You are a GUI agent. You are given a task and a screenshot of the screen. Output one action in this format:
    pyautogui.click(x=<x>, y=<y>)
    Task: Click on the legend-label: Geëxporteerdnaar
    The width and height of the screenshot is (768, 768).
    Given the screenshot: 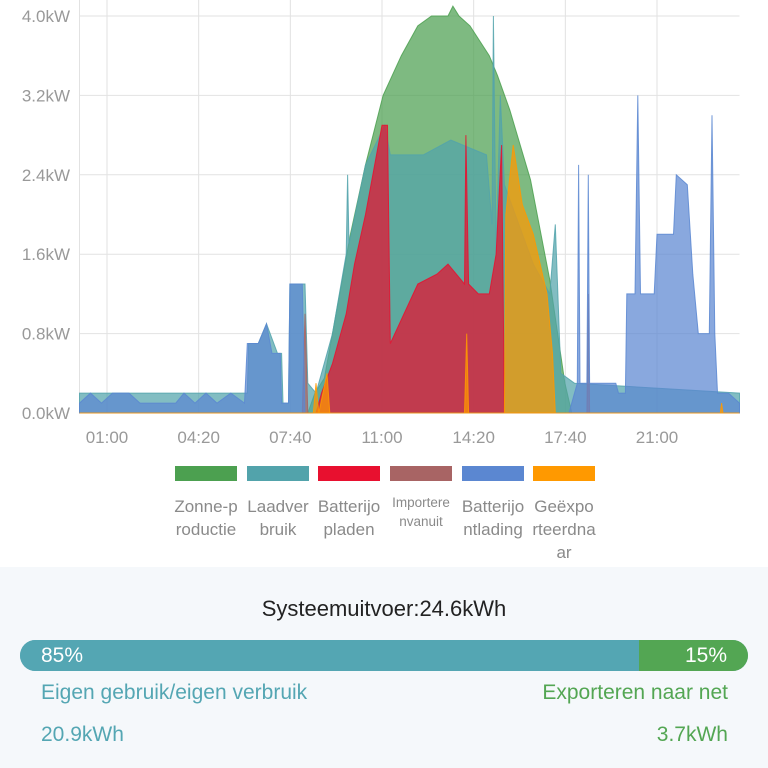 What is the action you would take?
    pyautogui.click(x=564, y=529)
    